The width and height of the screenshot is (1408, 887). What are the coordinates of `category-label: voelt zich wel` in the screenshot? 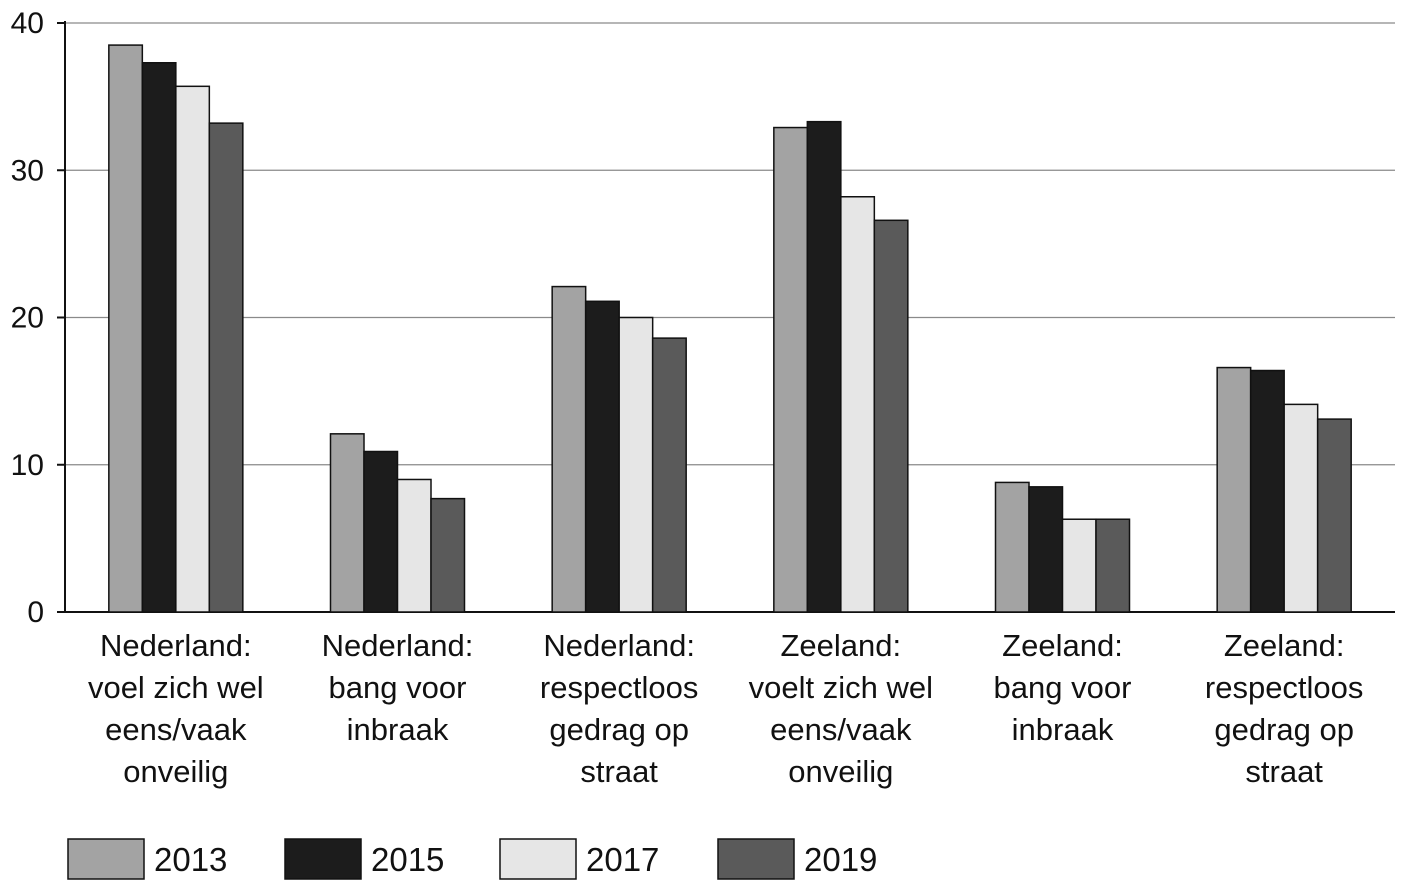 It's located at (841, 687).